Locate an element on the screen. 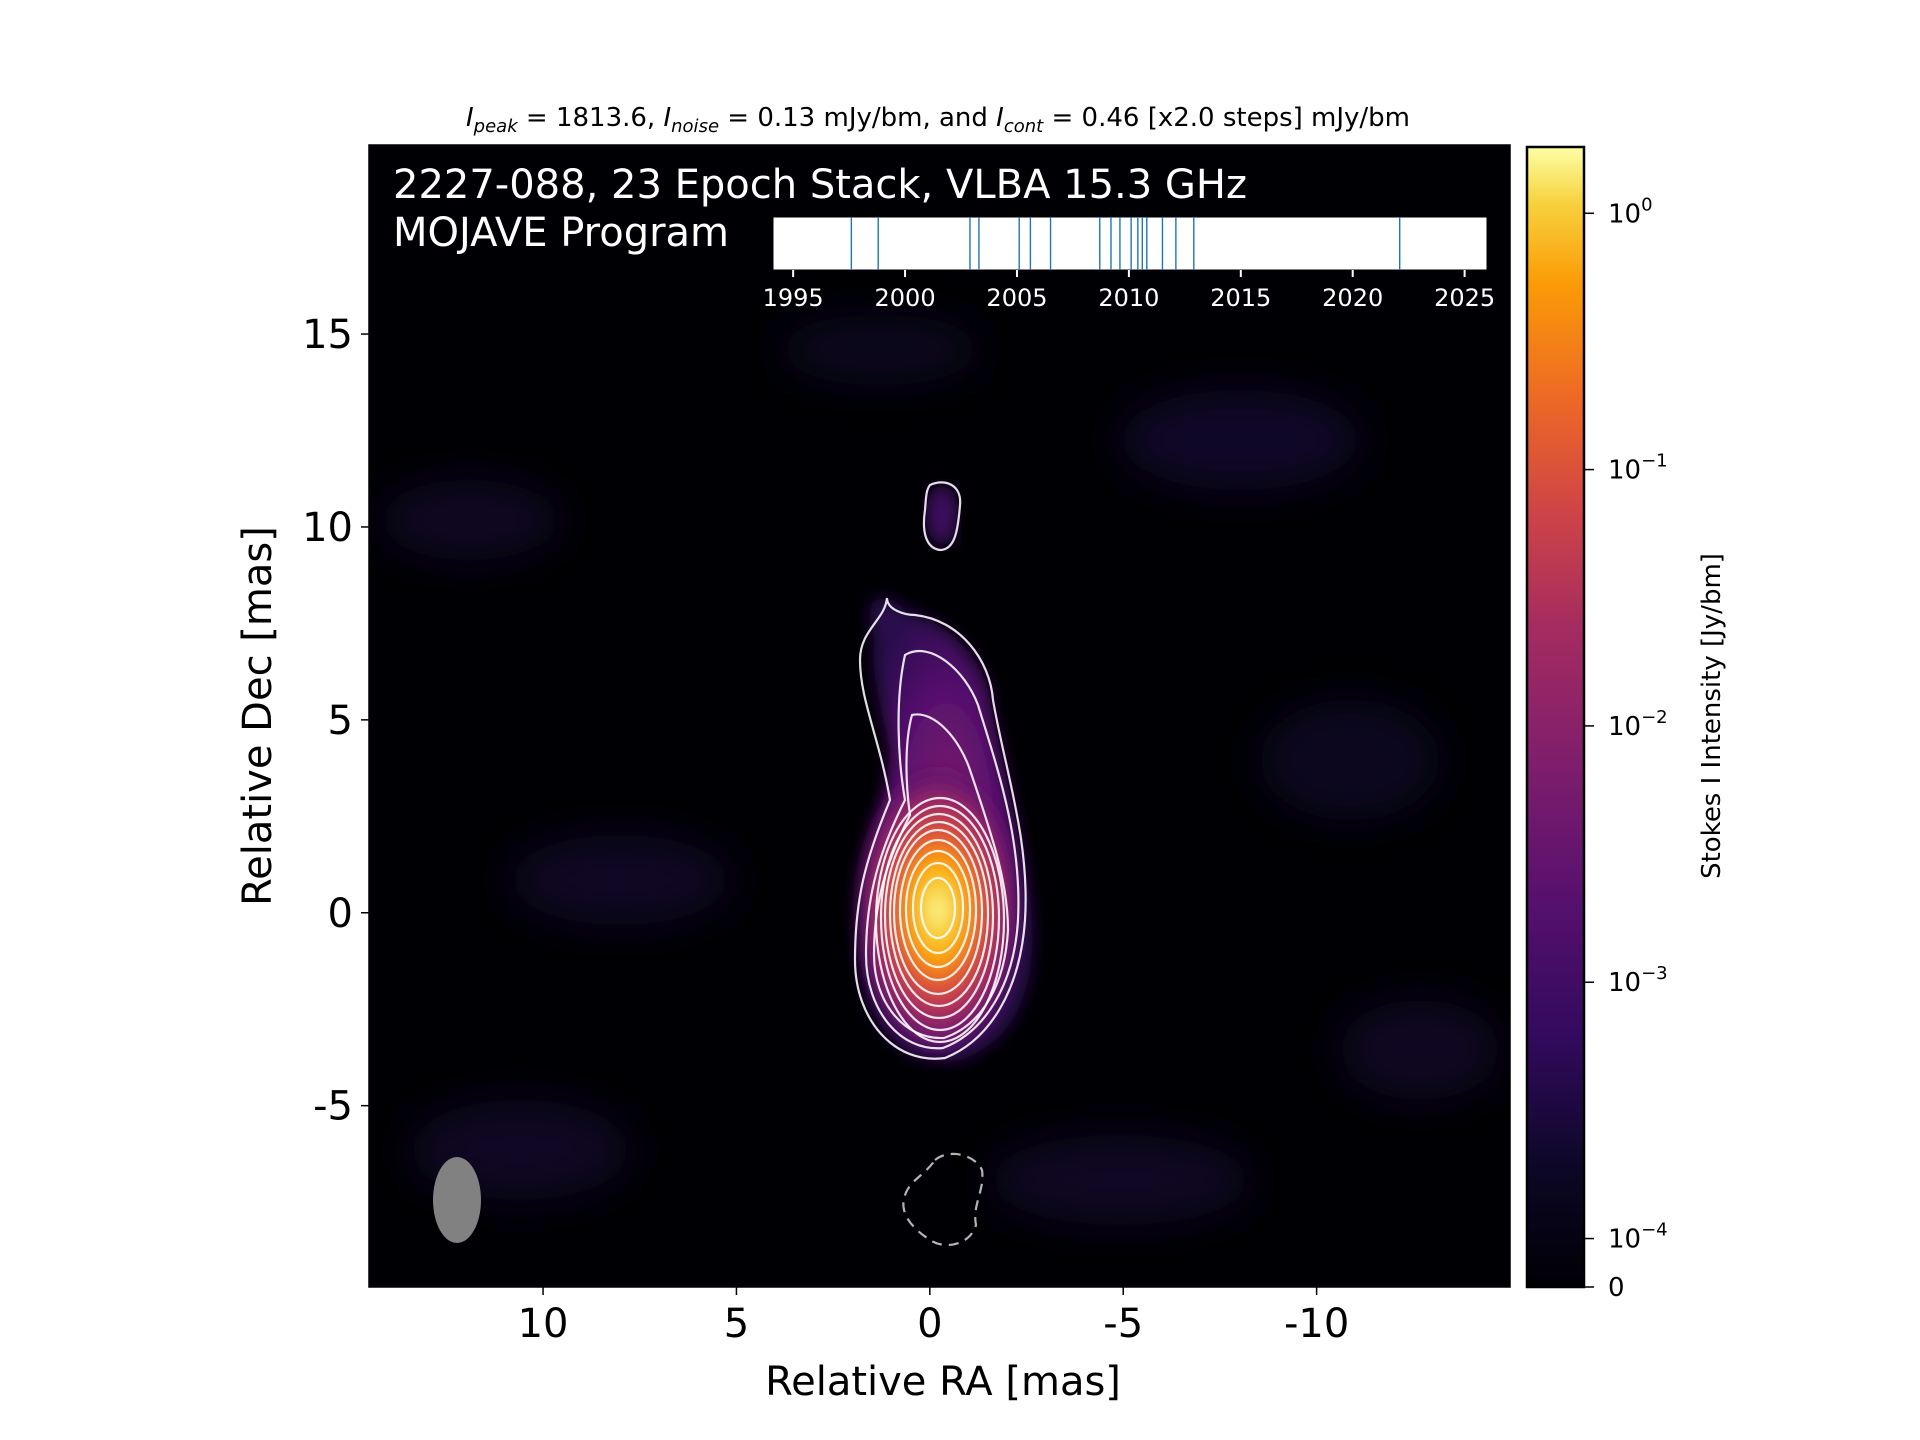 The width and height of the screenshot is (1920, 1440). y-tick-label: -5 is located at coordinates (333, 1107).